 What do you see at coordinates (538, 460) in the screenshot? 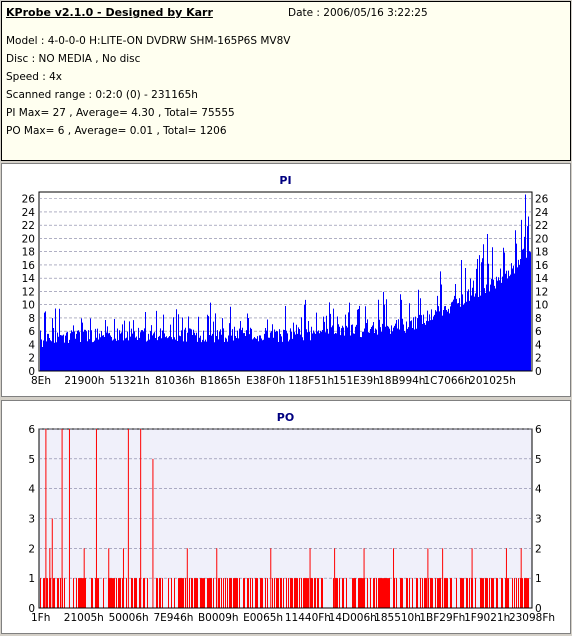
I see `y-tick-label-right: 5` at bounding box center [538, 460].